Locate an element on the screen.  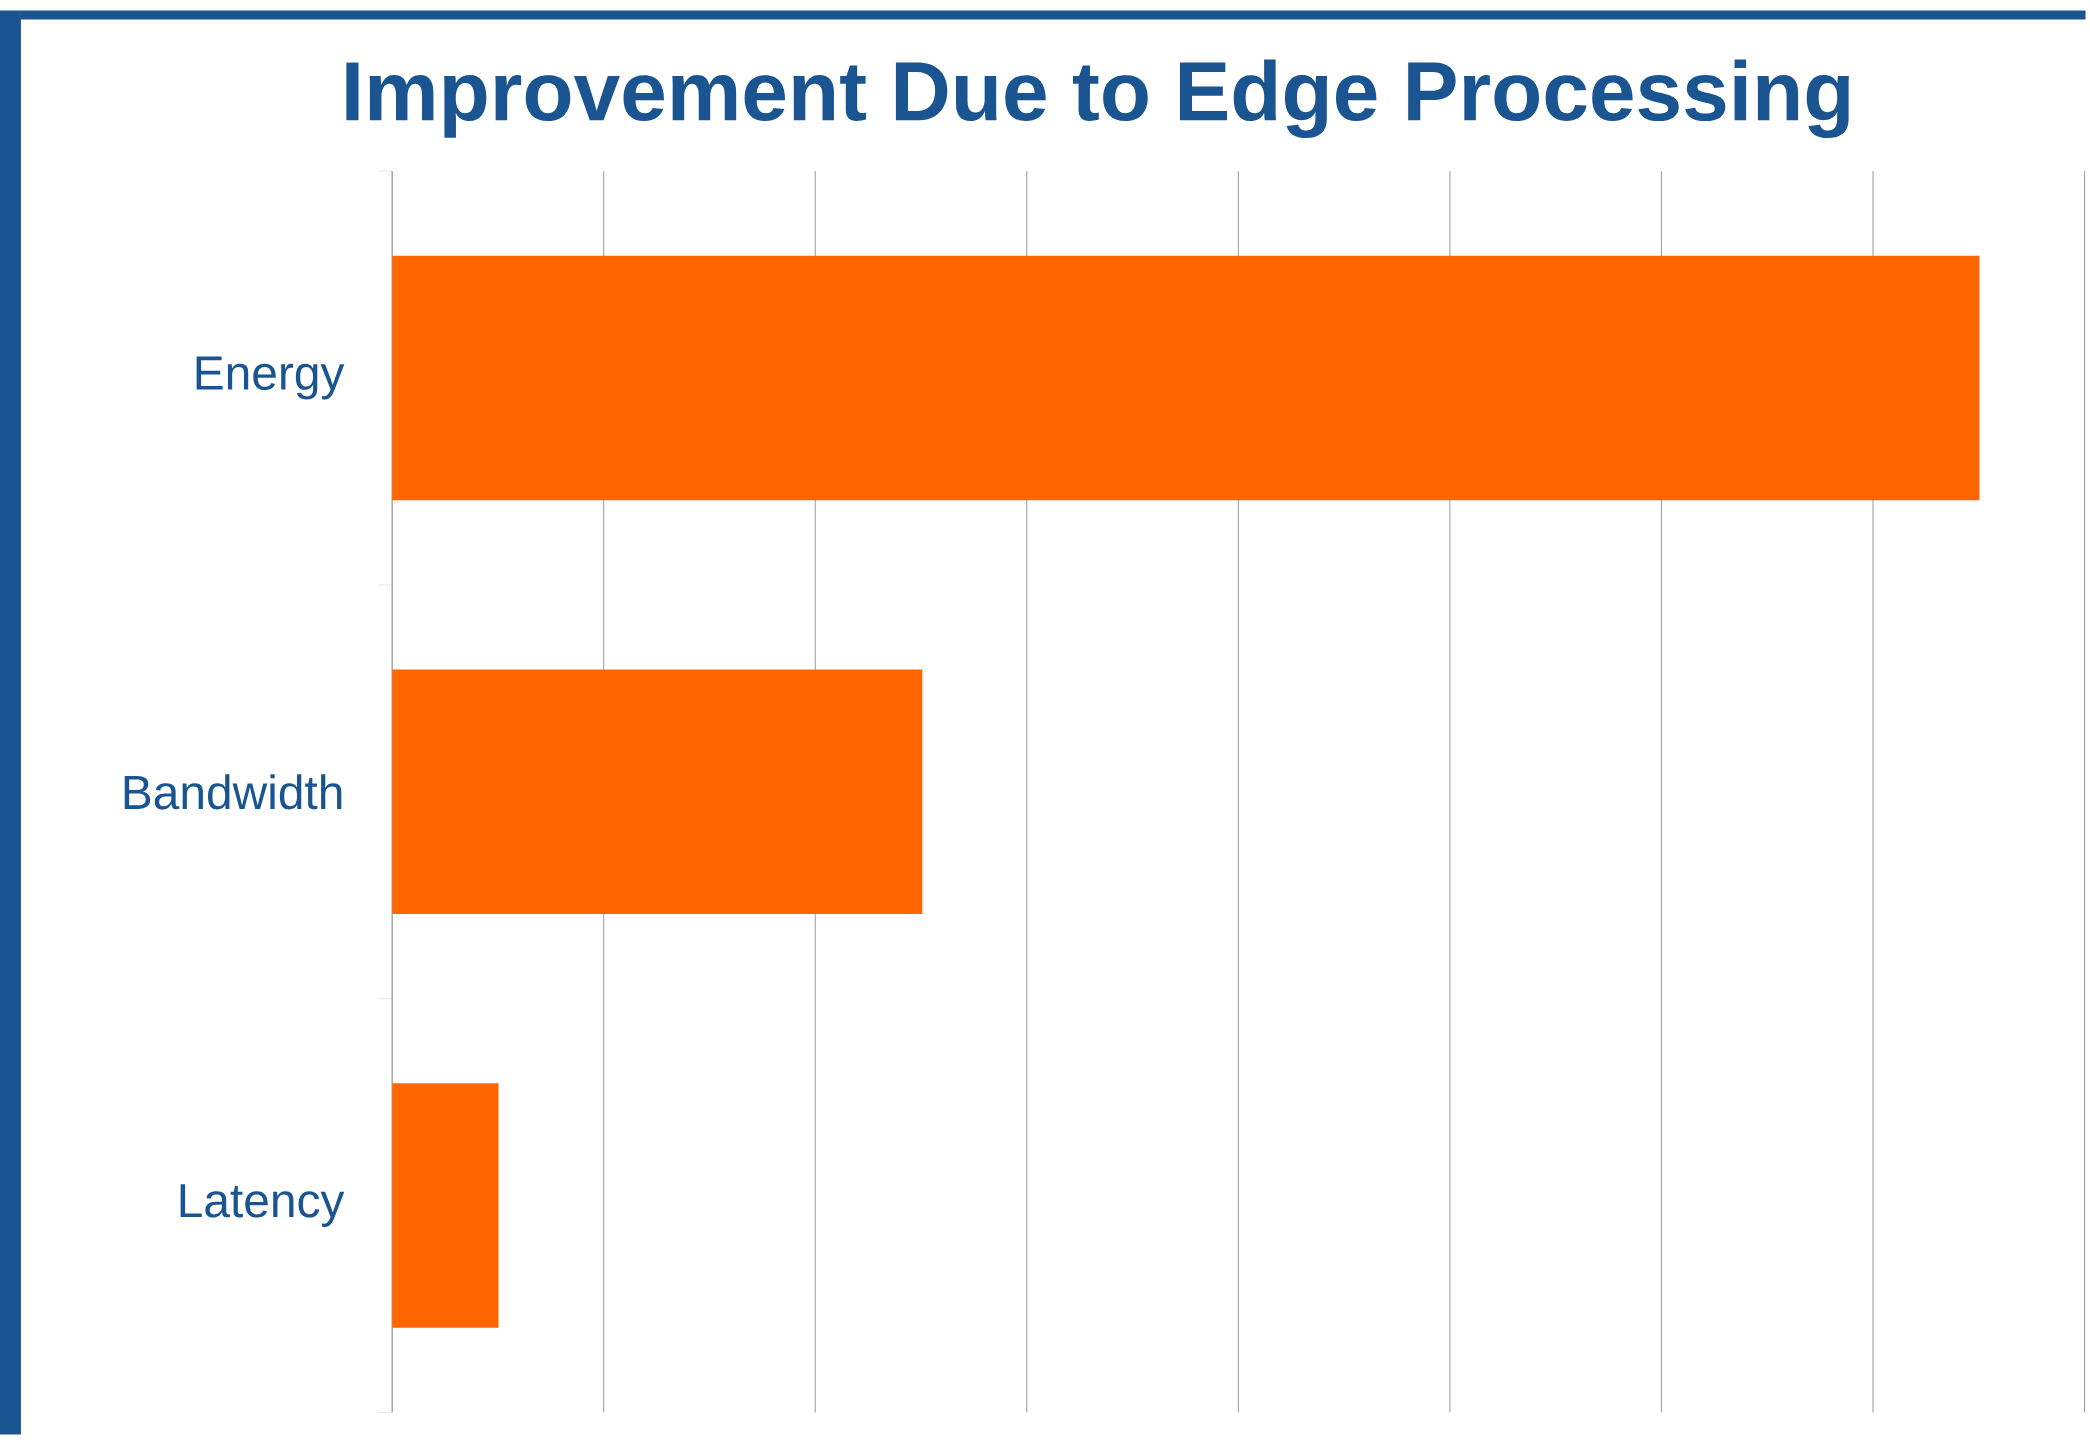
y-tick-label: Bandwidth is located at coordinates (233, 792).